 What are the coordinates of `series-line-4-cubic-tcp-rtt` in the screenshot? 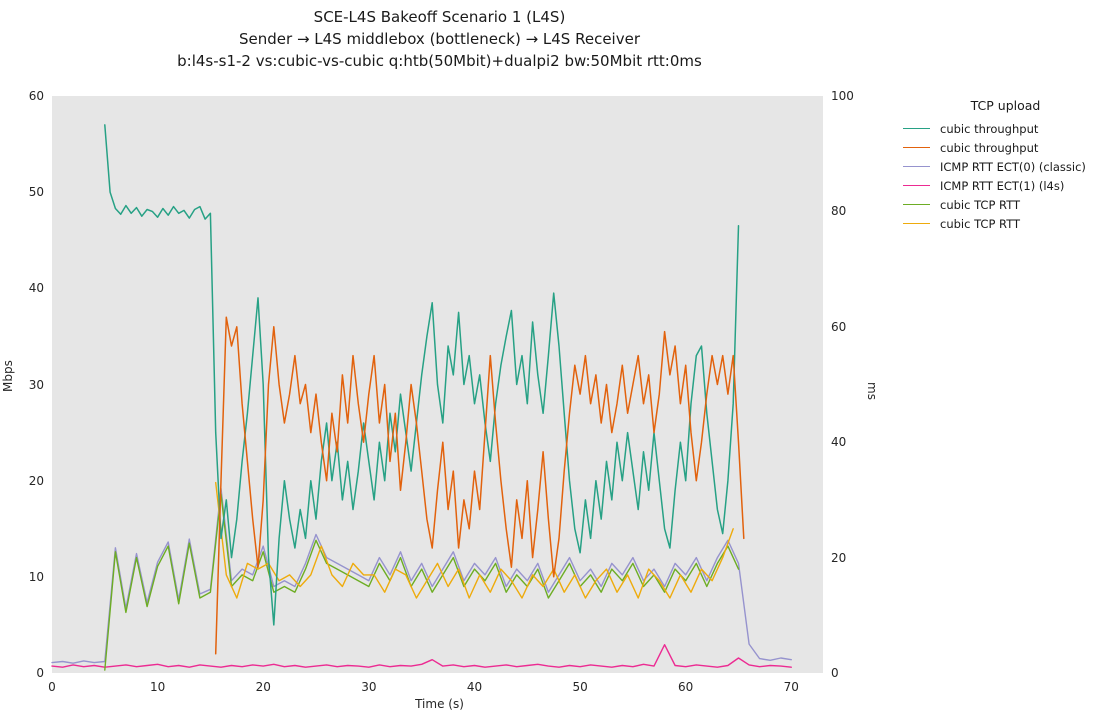 It's located at (422, 582).